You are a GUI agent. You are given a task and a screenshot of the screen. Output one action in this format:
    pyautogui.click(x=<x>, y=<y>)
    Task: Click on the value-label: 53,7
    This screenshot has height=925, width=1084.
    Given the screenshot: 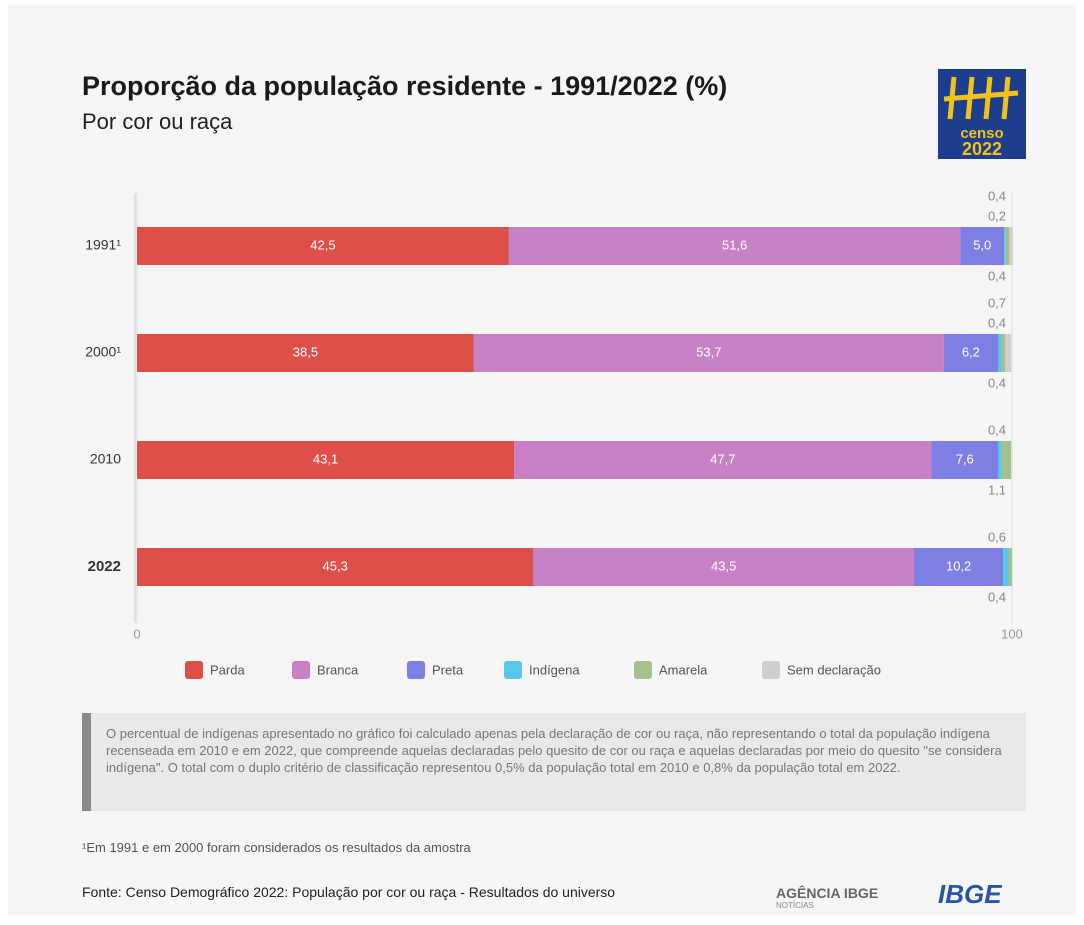 What is the action you would take?
    pyautogui.click(x=708, y=351)
    